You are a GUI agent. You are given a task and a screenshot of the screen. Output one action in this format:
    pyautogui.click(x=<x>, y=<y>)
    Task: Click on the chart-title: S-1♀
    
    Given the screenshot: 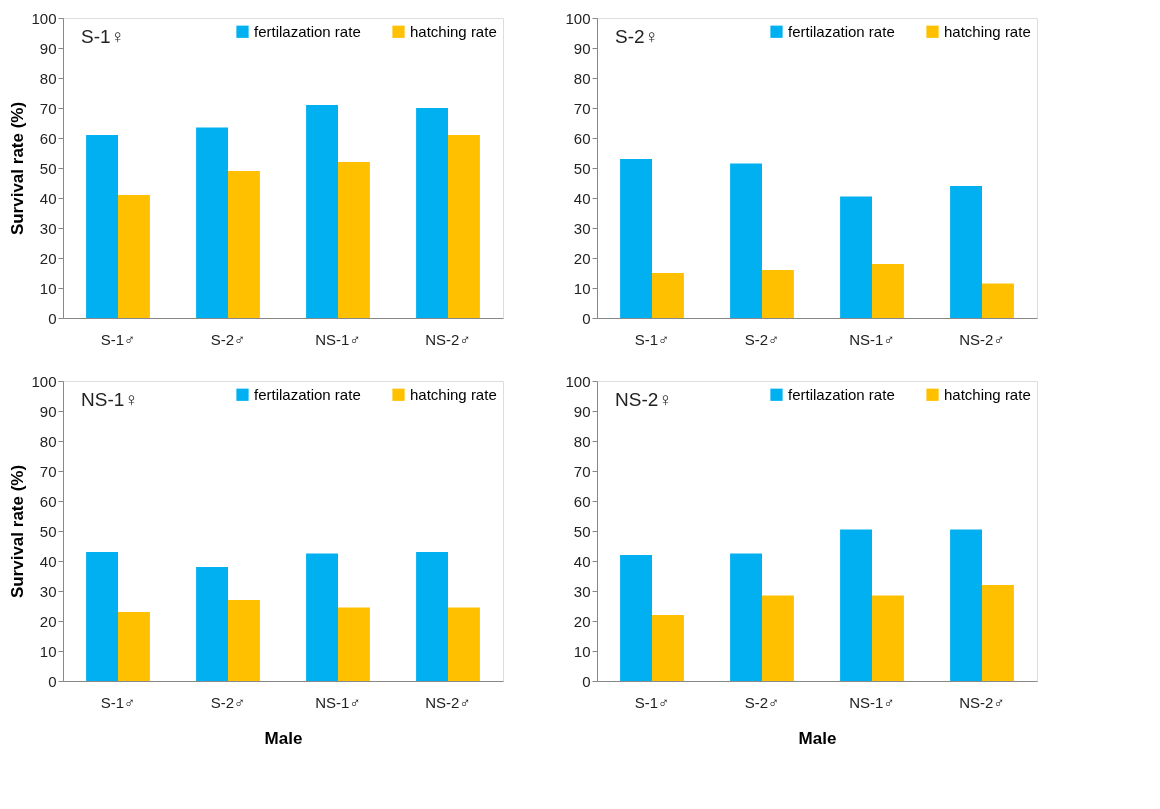 What is the action you would take?
    pyautogui.click(x=103, y=36)
    